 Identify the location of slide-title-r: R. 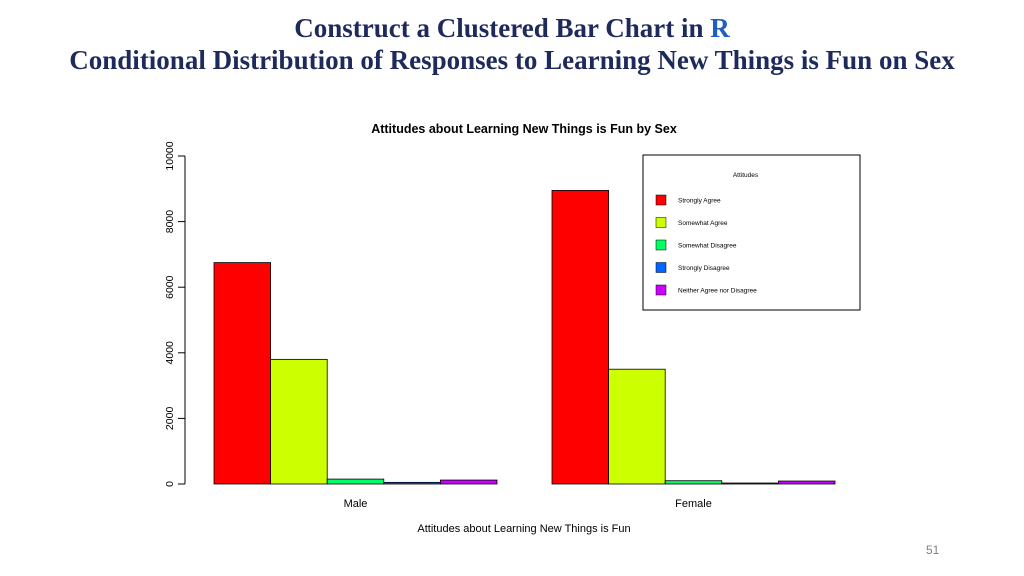
(720, 28).